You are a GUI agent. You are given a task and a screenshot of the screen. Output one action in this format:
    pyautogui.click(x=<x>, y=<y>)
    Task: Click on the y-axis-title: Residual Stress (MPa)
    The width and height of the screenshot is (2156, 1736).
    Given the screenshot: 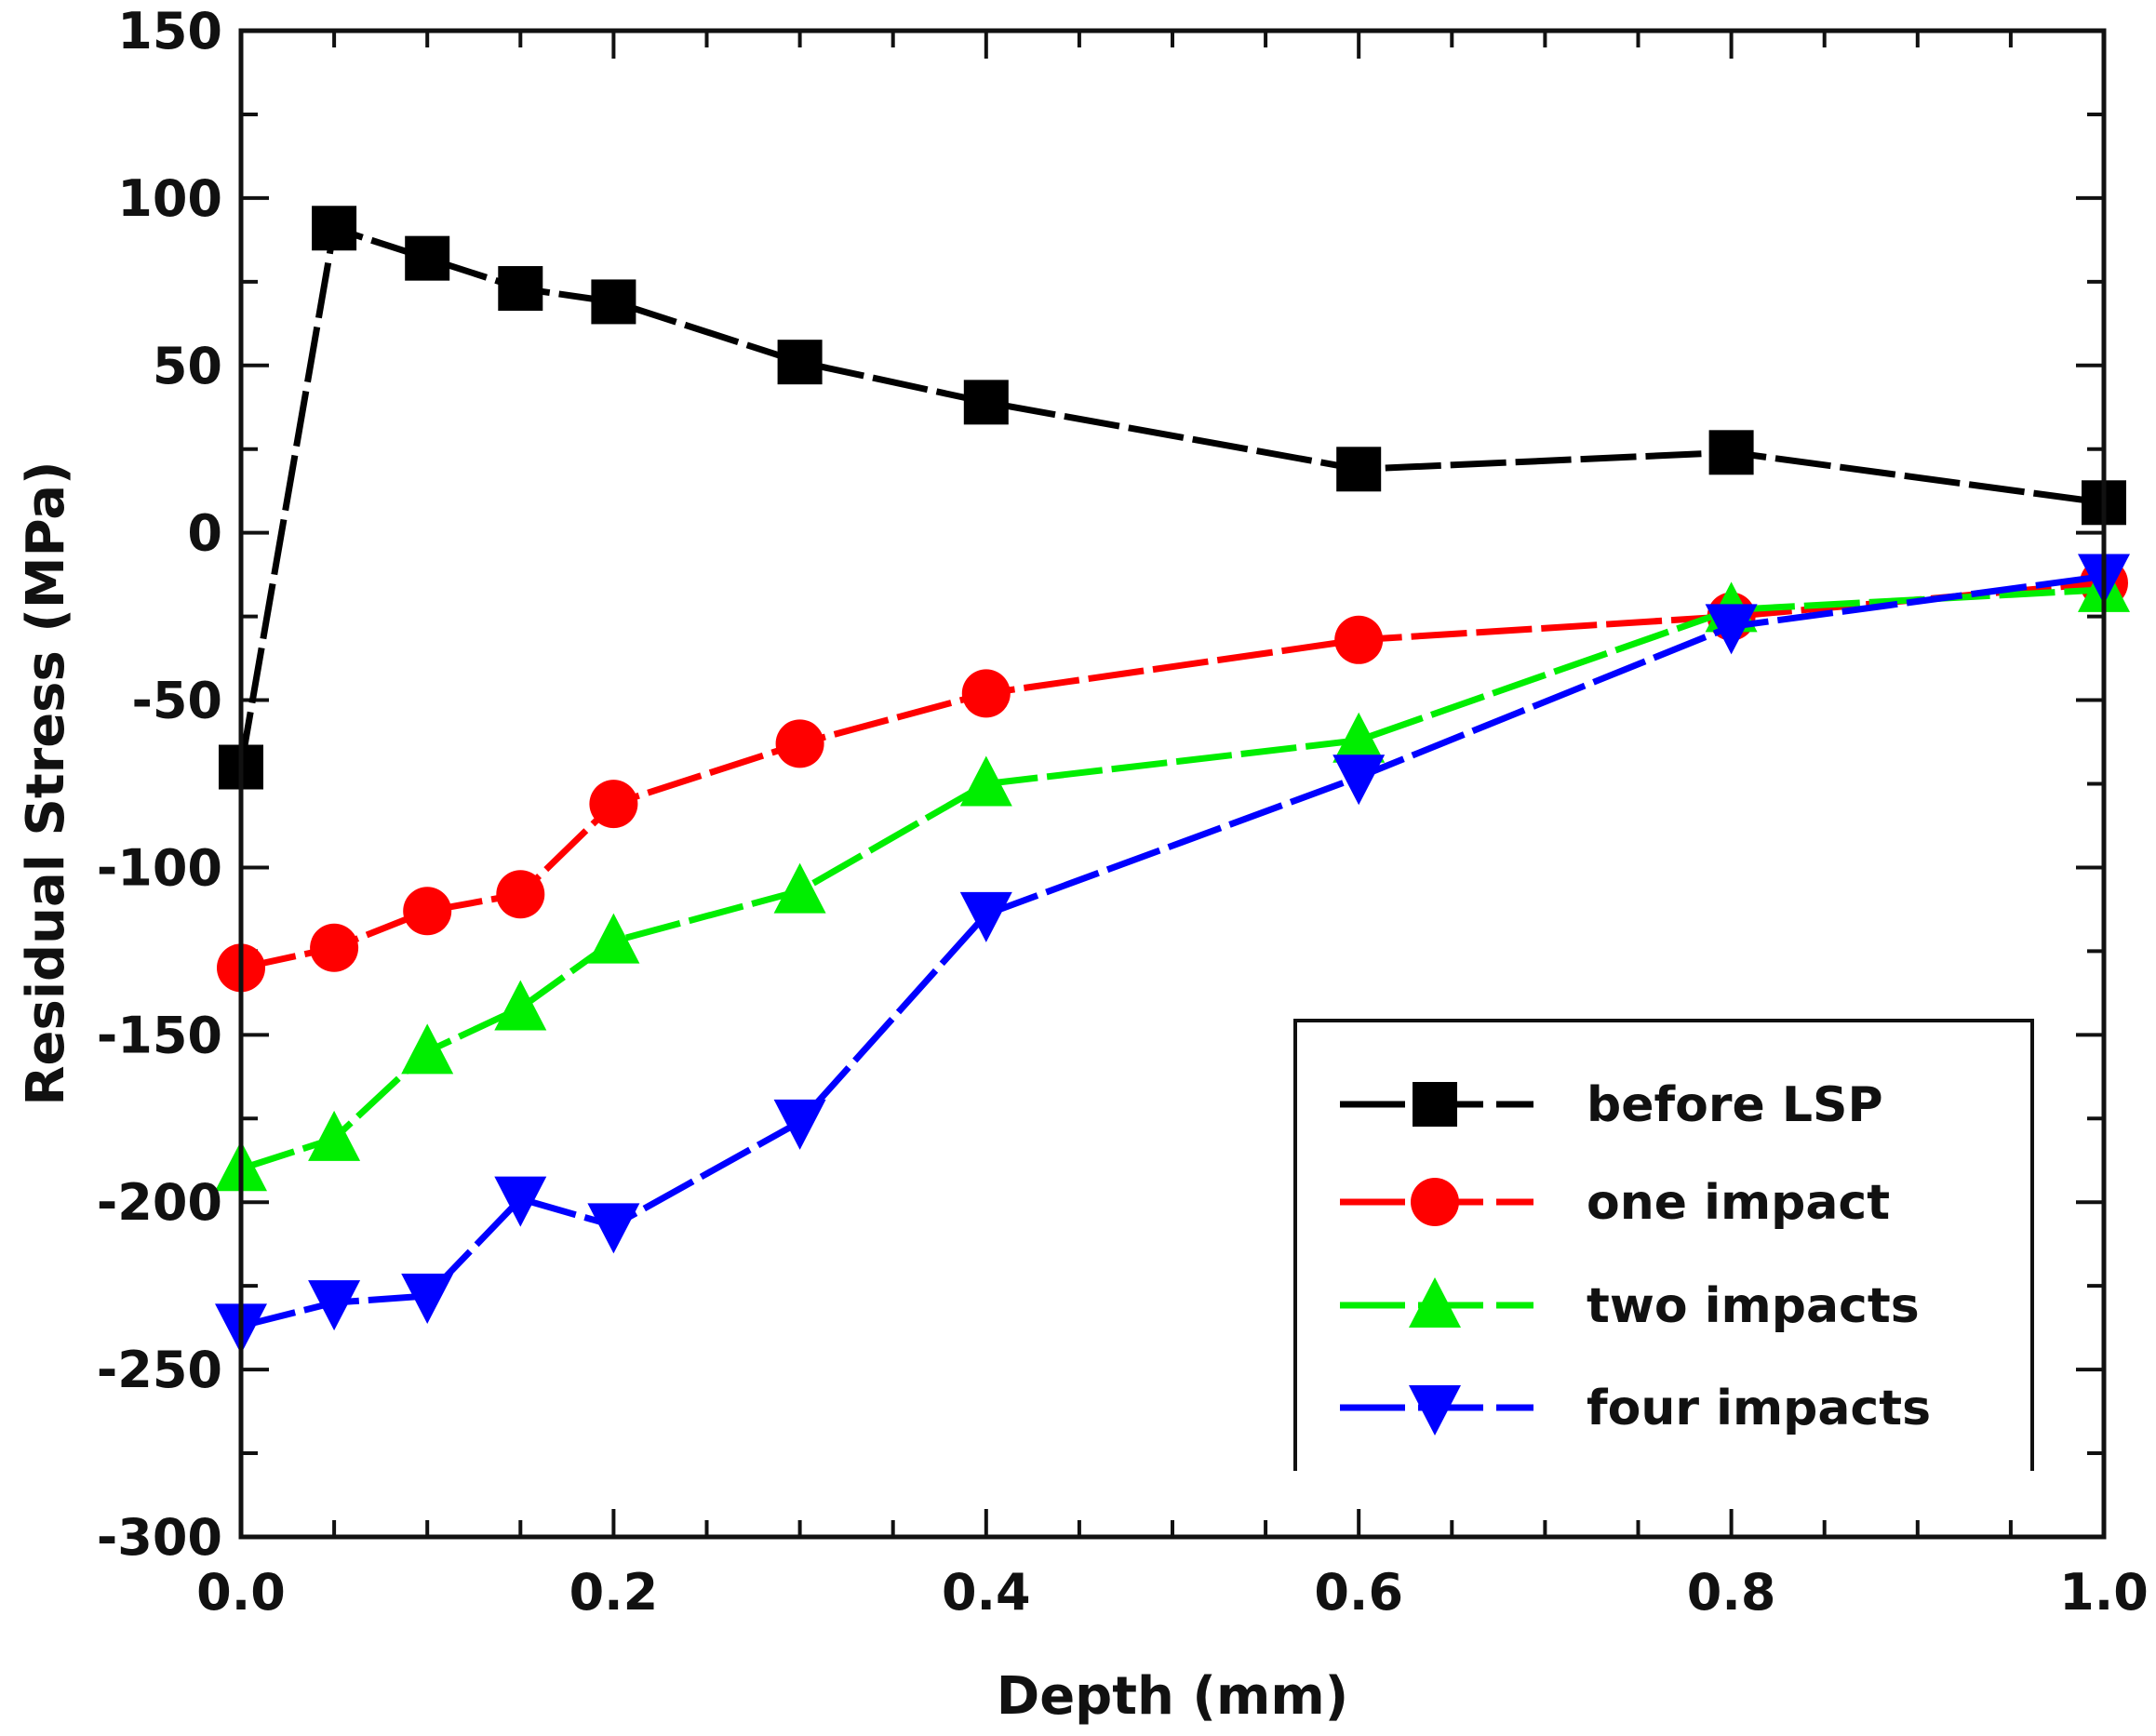 What is the action you would take?
    pyautogui.click(x=46, y=783)
    